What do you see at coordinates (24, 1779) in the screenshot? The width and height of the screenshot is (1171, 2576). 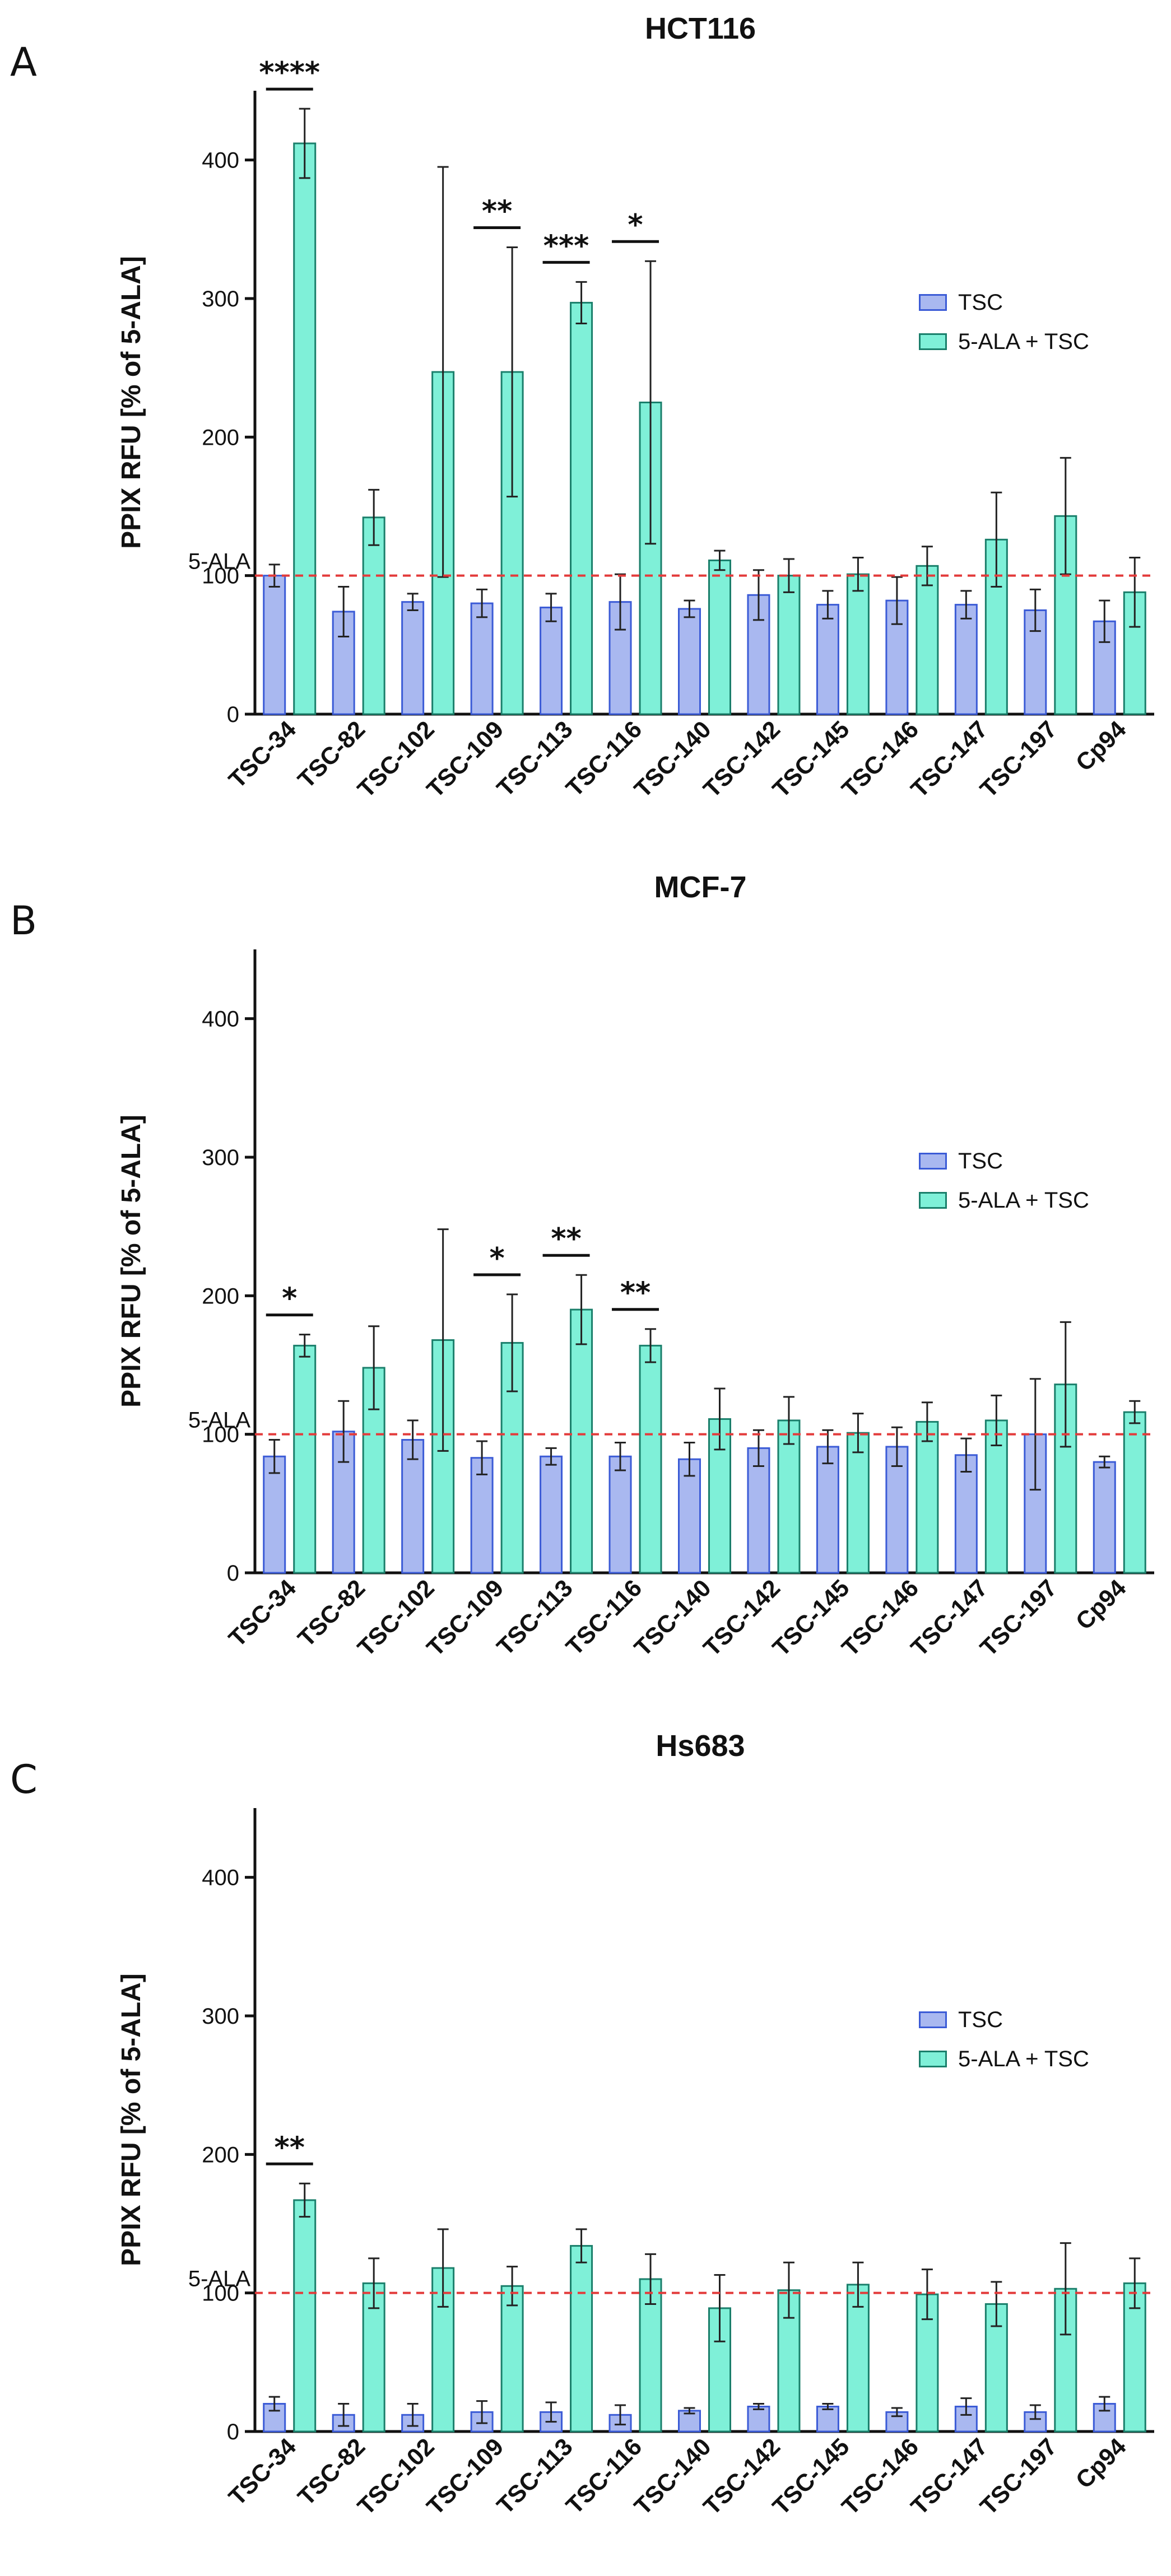 I see `panel-letter: C` at bounding box center [24, 1779].